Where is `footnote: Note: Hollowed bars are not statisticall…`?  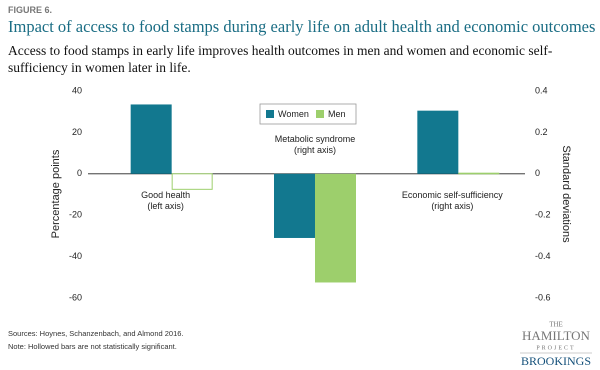
footnote: Note: Hollowed bars are not statisticall… is located at coordinates (92, 346).